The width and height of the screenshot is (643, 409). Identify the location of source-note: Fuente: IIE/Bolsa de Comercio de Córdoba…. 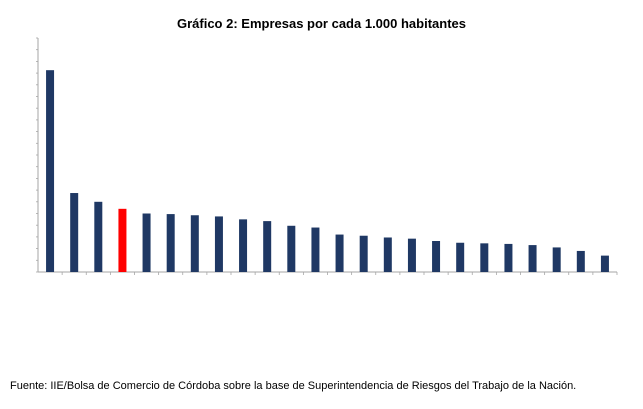
(293, 386).